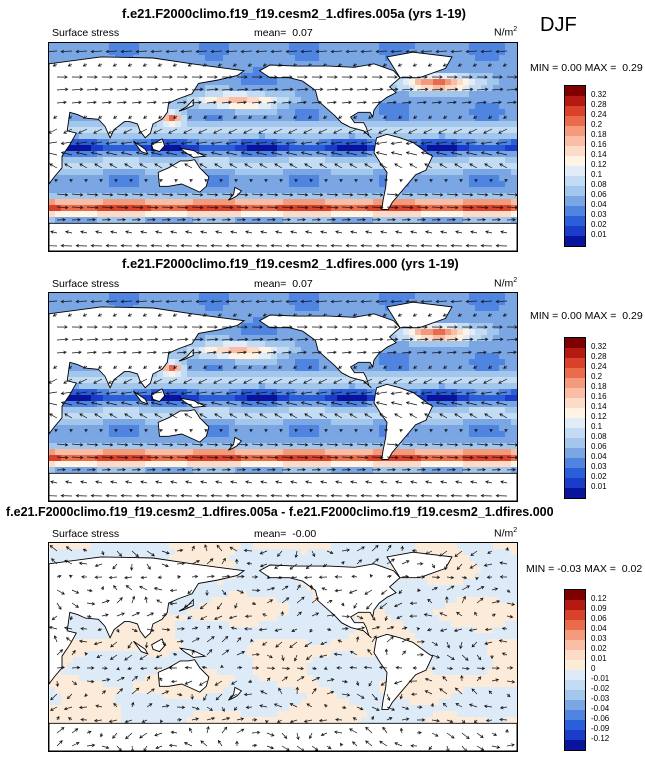  What do you see at coordinates (600, 678) in the screenshot?
I see `colorbar-tick-label: -0.01` at bounding box center [600, 678].